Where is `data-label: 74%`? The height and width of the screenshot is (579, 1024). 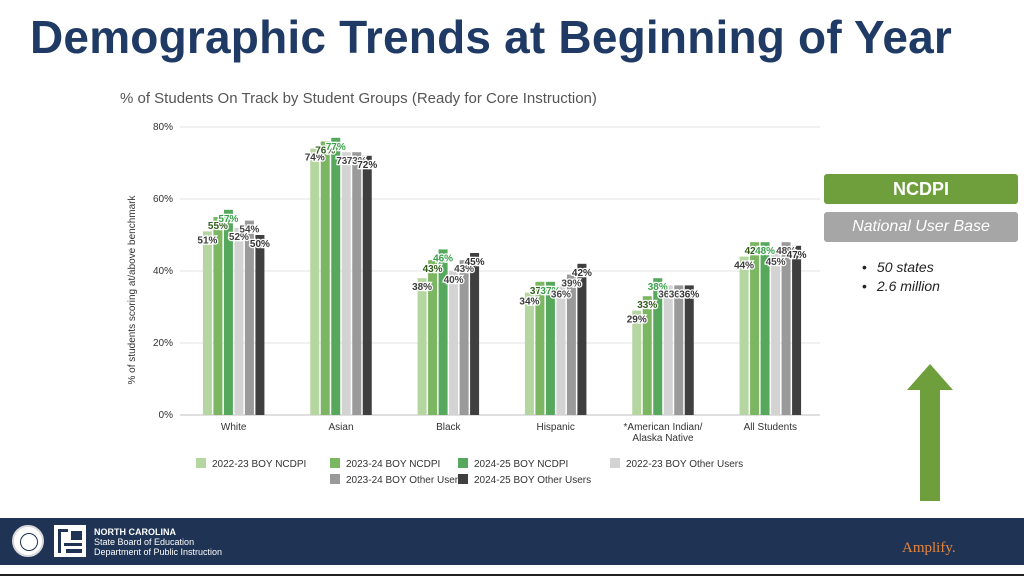 data-label: 74% is located at coordinates (315, 158).